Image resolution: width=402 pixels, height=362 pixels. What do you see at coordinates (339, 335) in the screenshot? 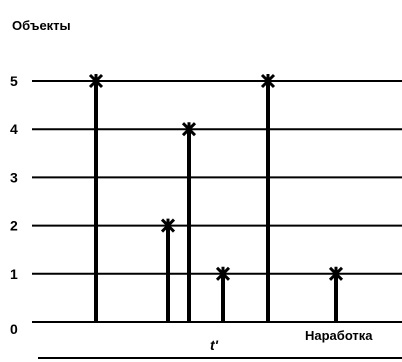
I see `x-axis-title: Наработка` at bounding box center [339, 335].